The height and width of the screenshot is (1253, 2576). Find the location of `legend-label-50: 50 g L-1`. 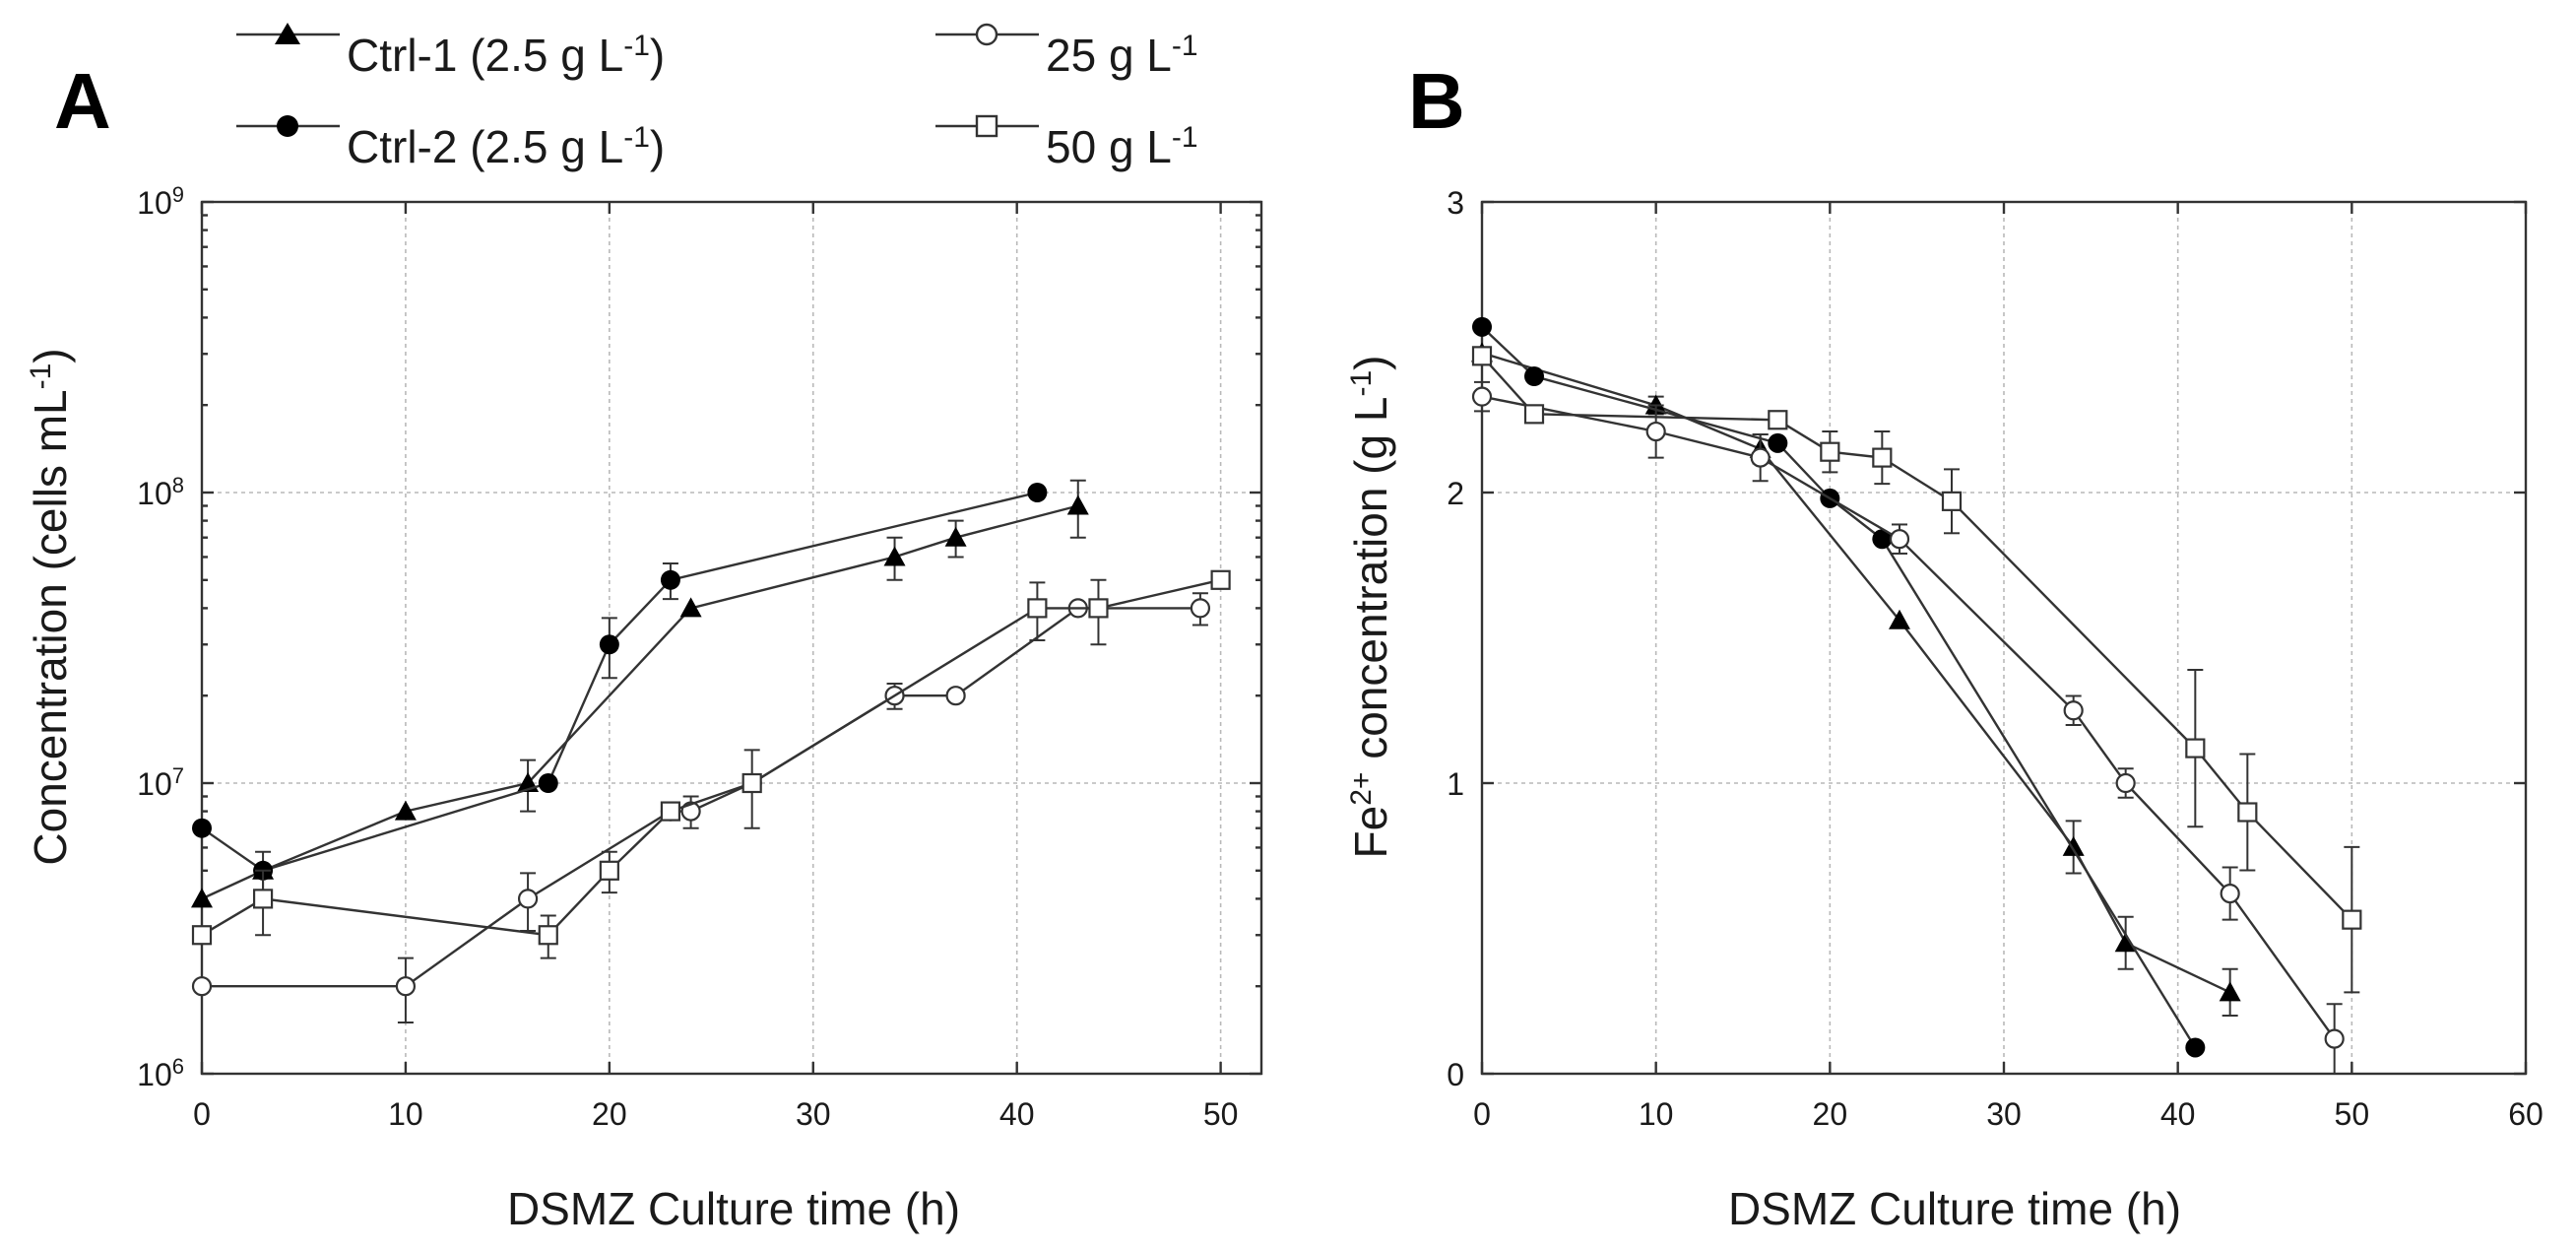

legend-label-50: 50 g L-1 is located at coordinates (1122, 147).